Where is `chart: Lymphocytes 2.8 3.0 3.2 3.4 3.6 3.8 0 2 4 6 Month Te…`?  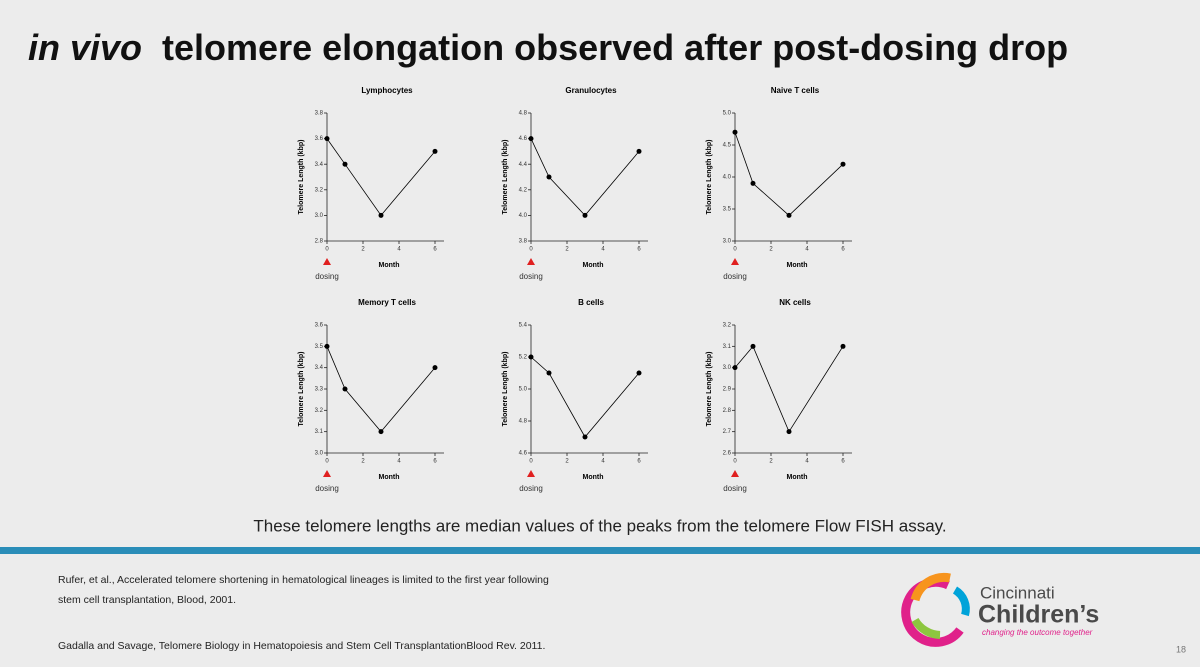
chart: Lymphocytes 2.8 3.0 3.2 3.4 3.6 3.8 0 2 4 6 Month Te… is located at coordinates (371, 183).